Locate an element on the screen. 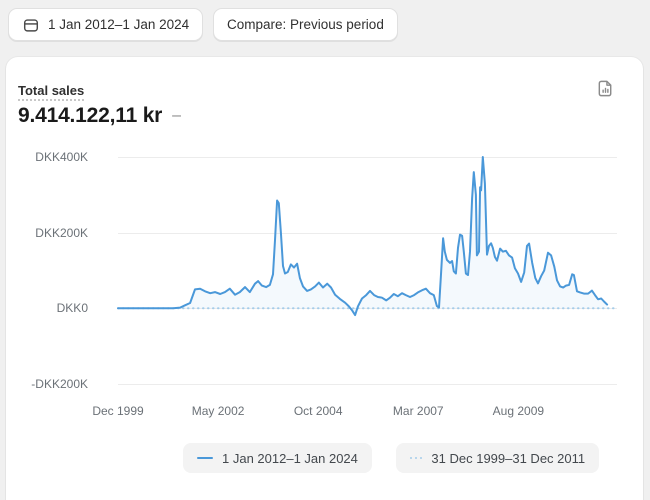 The width and height of the screenshot is (650, 500). metric-title: Total sales is located at coordinates (51, 92).